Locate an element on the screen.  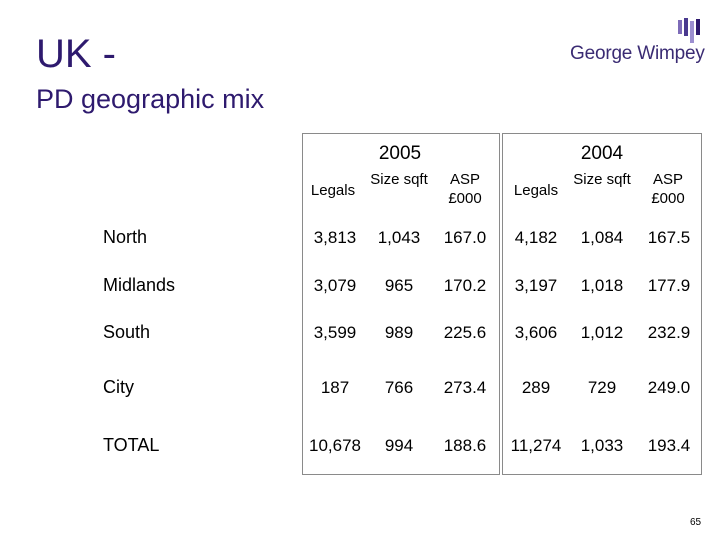
table-cell: 10,678 is located at coordinates (335, 445).